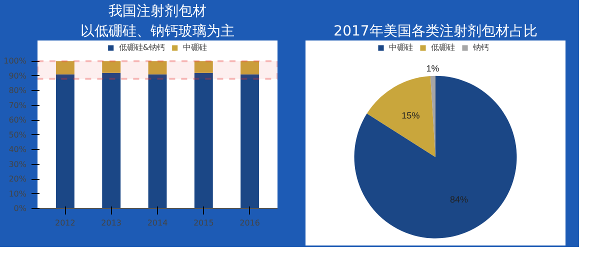  I want to click on y-tick-label: 100%, so click(15, 61).